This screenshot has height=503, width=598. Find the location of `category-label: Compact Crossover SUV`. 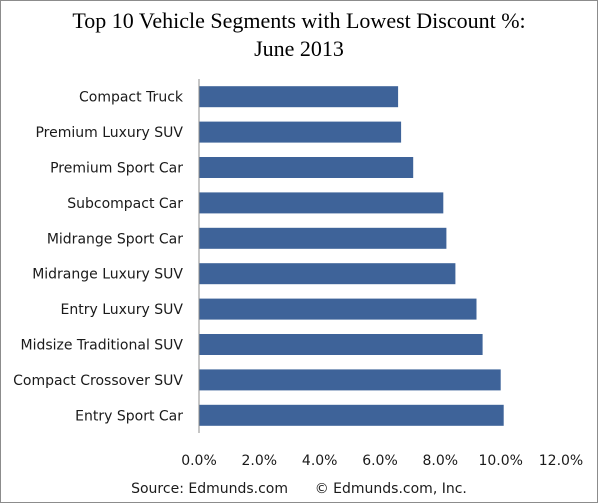

category-label: Compact Crossover SUV is located at coordinates (98, 381).